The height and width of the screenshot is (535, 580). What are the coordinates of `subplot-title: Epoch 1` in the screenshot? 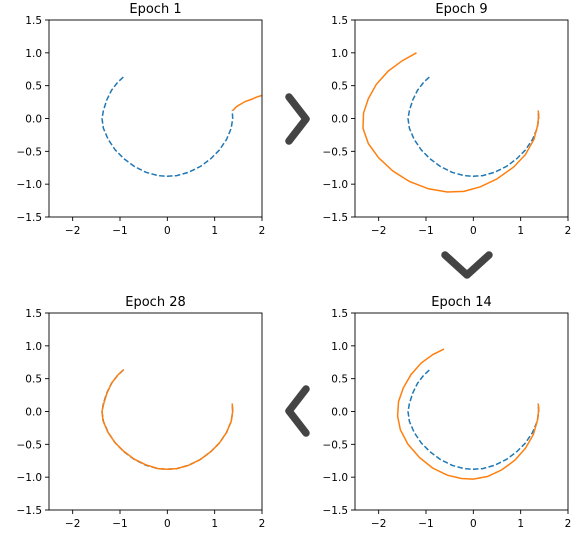 It's located at (155, 9).